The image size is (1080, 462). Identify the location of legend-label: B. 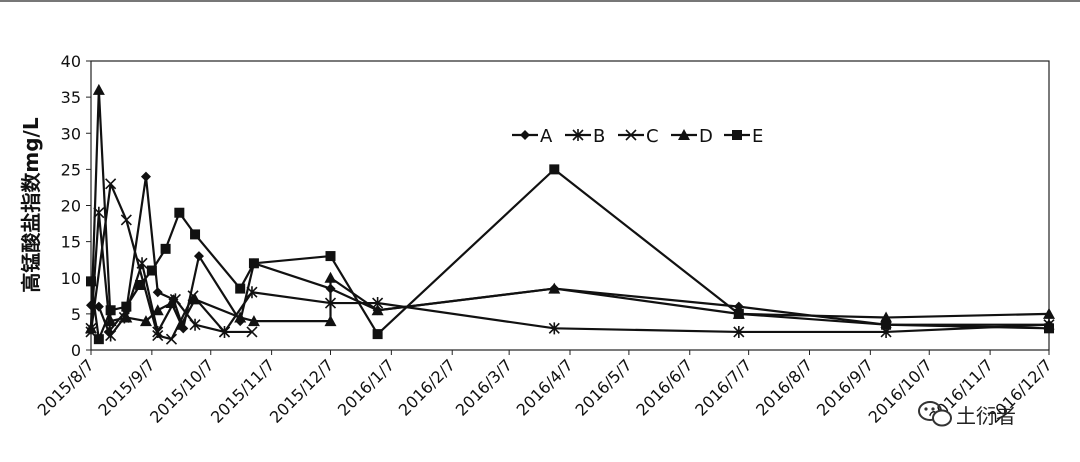
(599, 136).